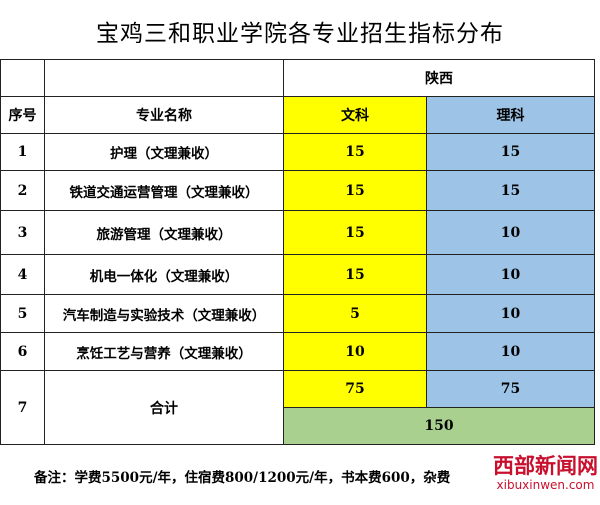 This screenshot has height=505, width=600. I want to click on index-header: 序号, so click(22, 115).